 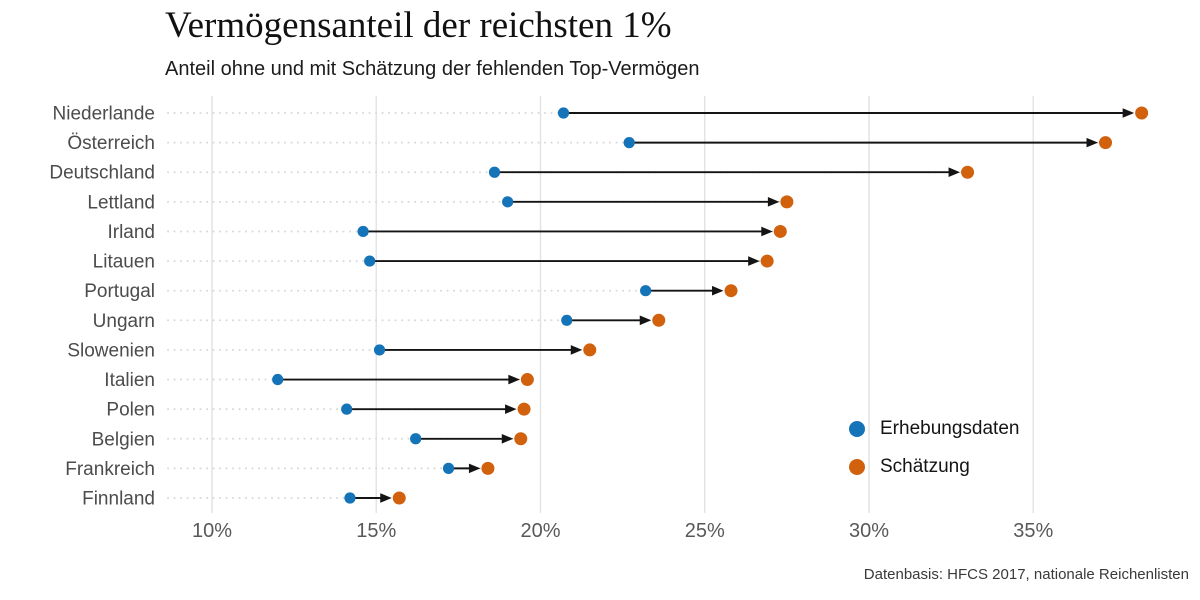 I want to click on country-label: Finnland, so click(x=118, y=498).